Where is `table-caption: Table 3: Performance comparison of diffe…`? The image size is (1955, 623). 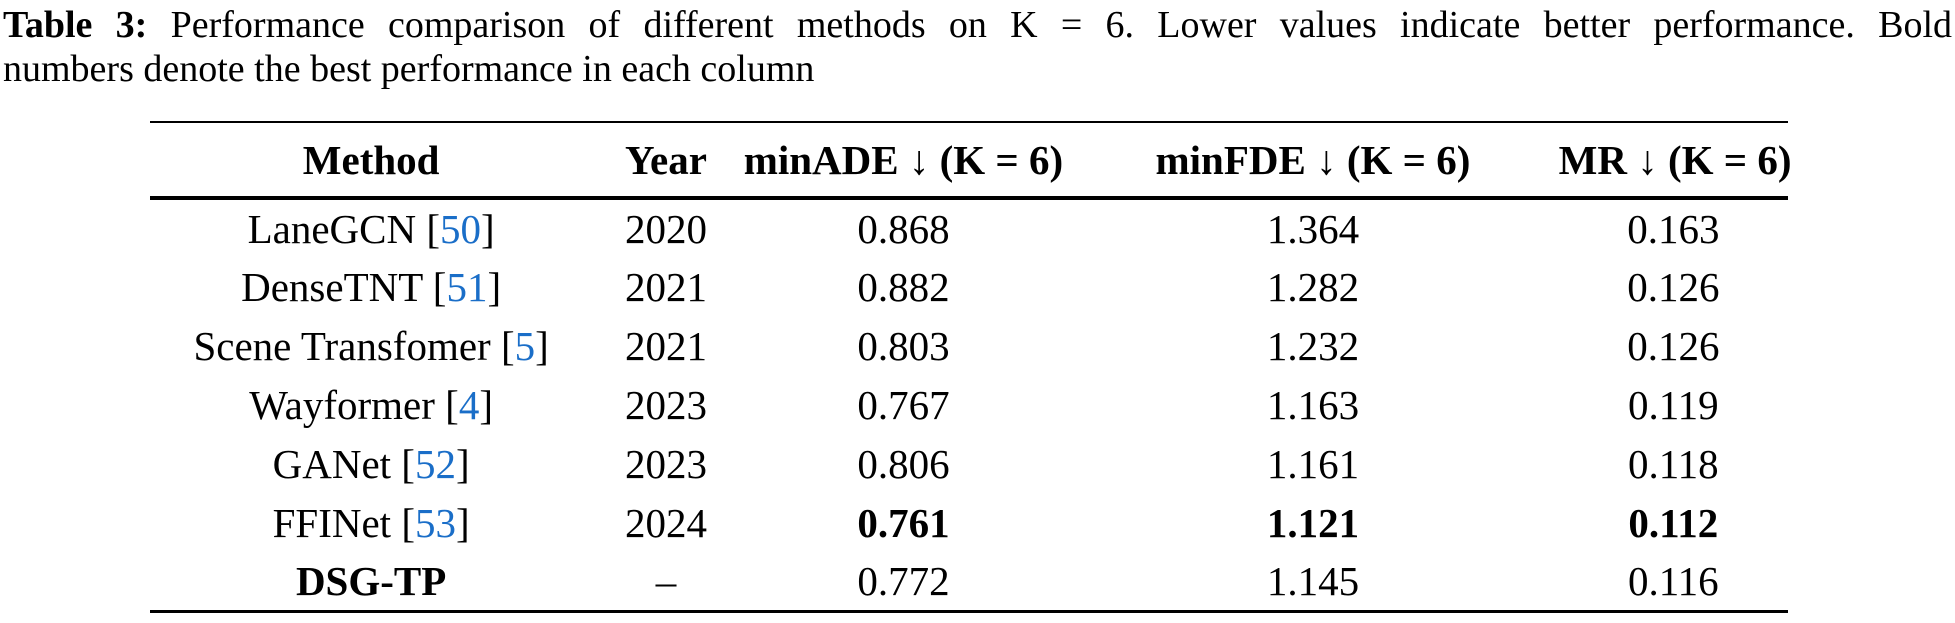 table-caption: Table 3: Performance comparison of diffe… is located at coordinates (977, 45).